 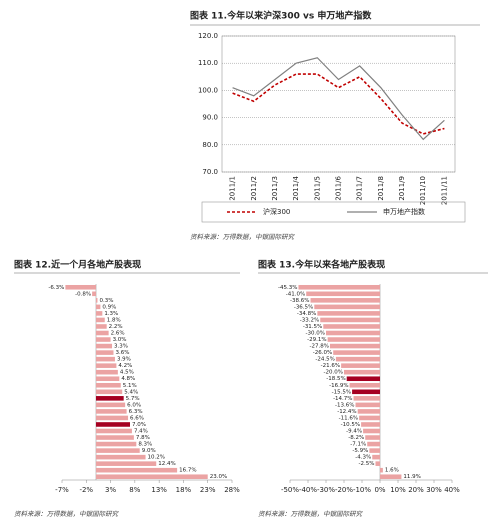 What do you see at coordinates (348, 418) in the screenshot?
I see `value-label: -11.6%` at bounding box center [348, 418].